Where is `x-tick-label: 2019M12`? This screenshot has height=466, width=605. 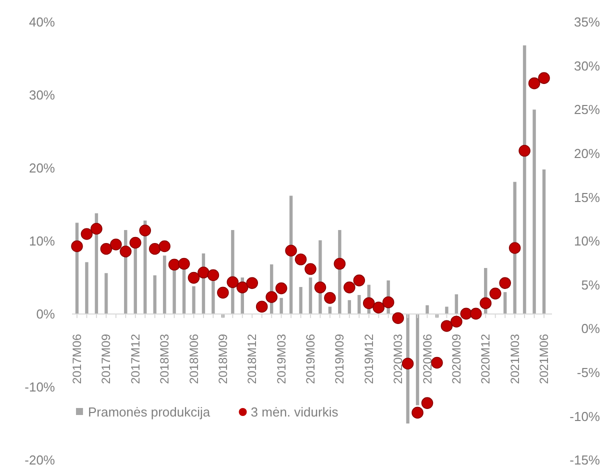
x-tick-label: 2019M12 is located at coordinates (369, 359).